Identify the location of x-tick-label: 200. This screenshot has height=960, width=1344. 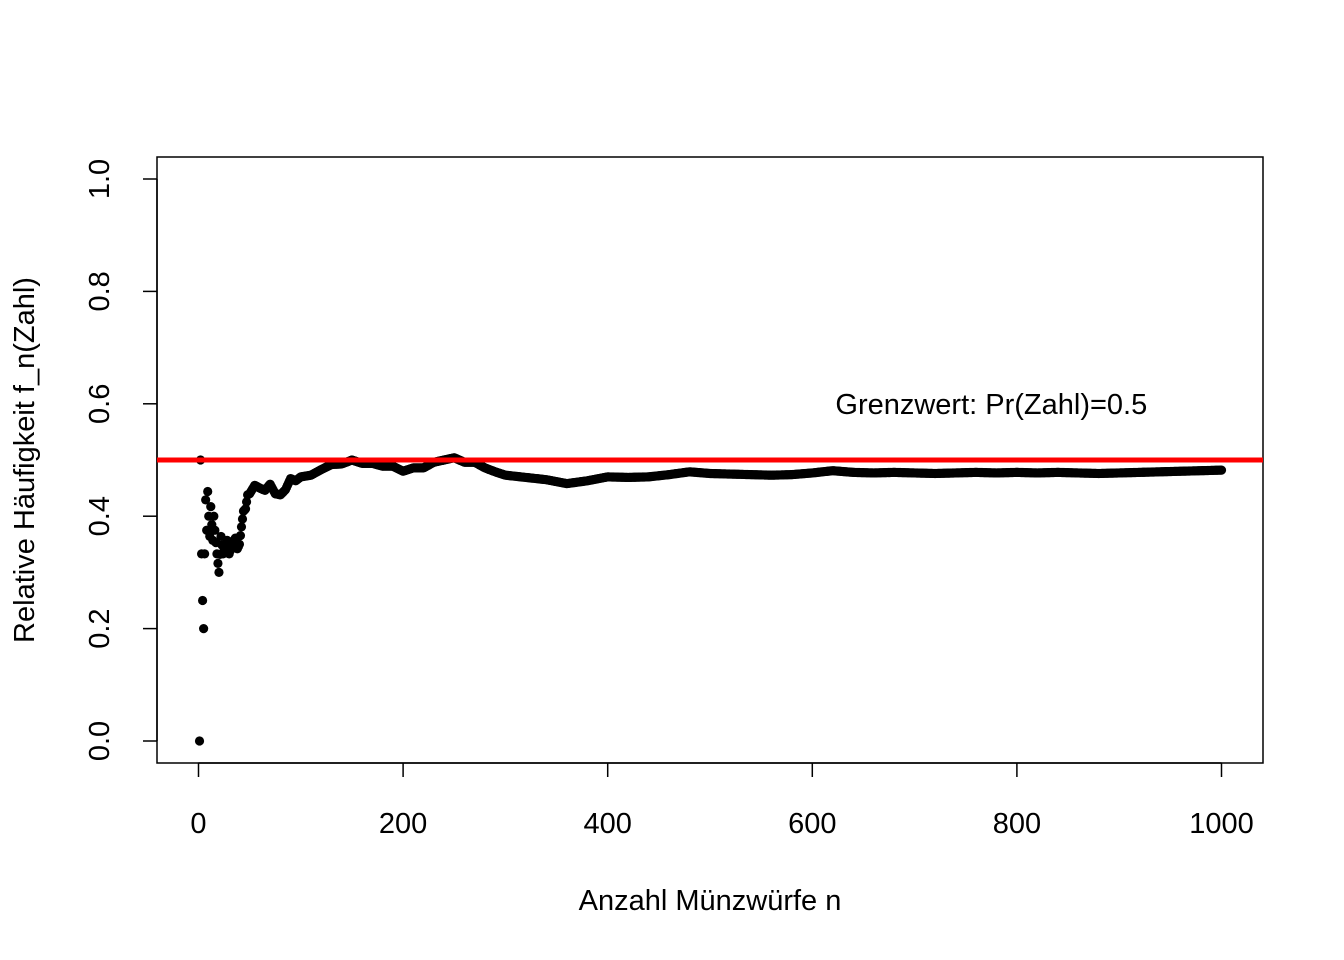
(403, 824).